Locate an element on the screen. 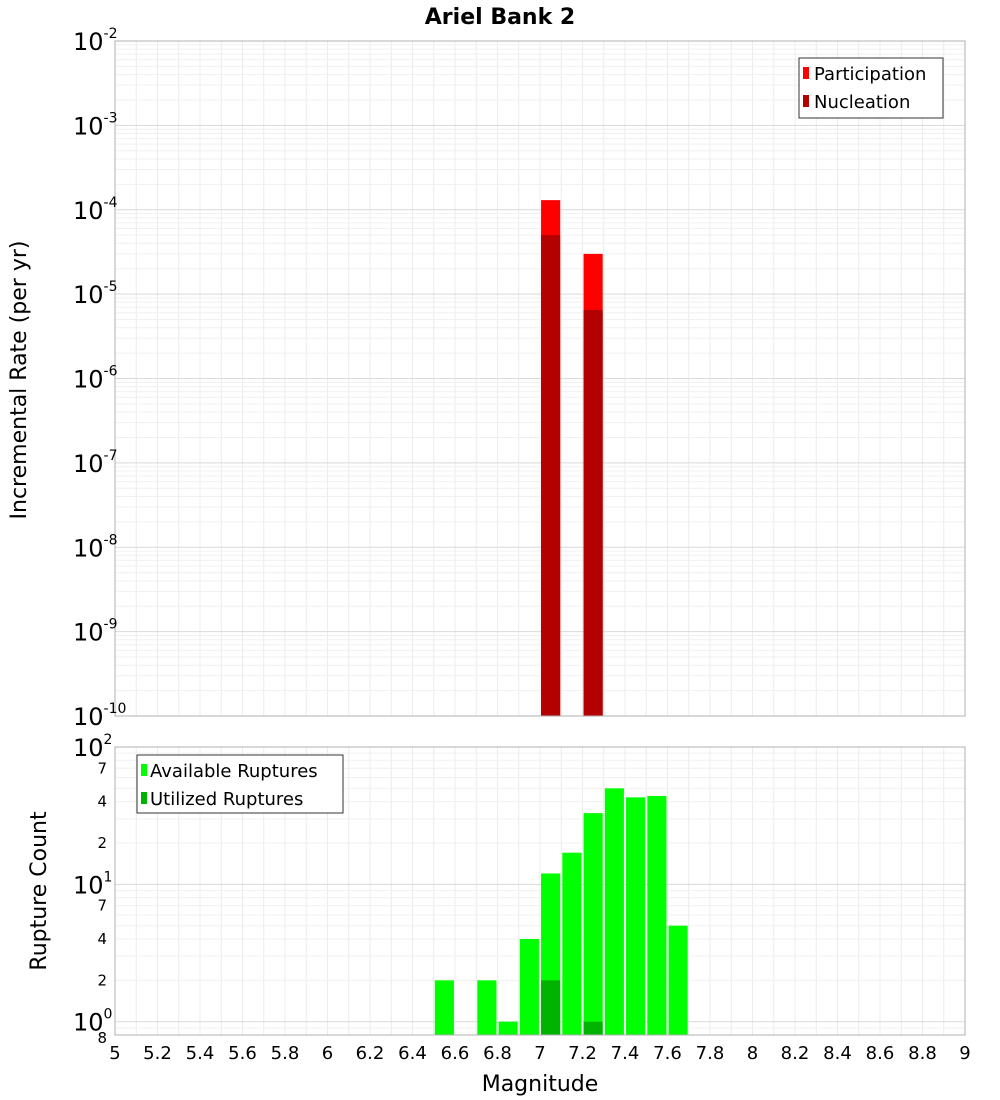 This screenshot has width=1000, height=1100. top-ytick-label: 10⁻⁸ is located at coordinates (95, 547).